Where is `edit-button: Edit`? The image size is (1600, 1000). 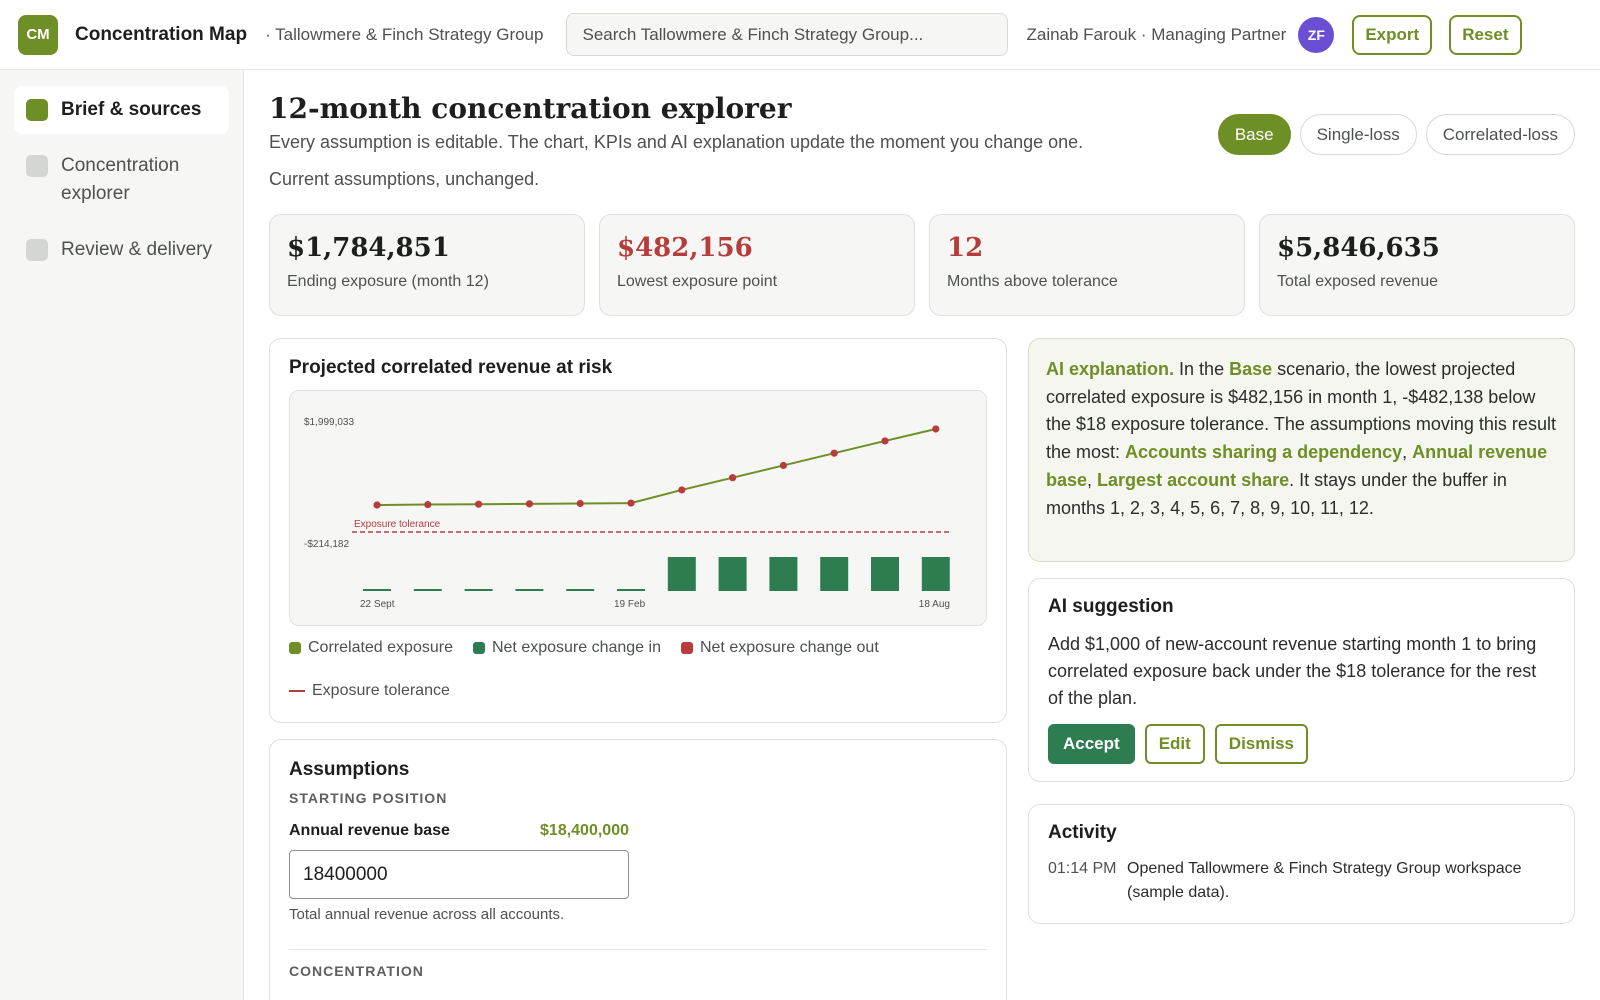 edit-button: Edit is located at coordinates (1174, 744).